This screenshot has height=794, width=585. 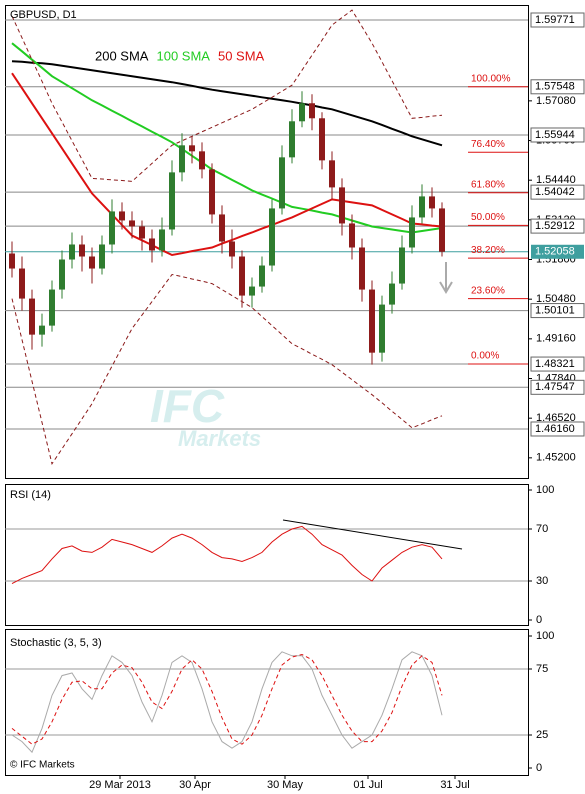 I want to click on y-tick-label: 75, so click(x=542, y=669).